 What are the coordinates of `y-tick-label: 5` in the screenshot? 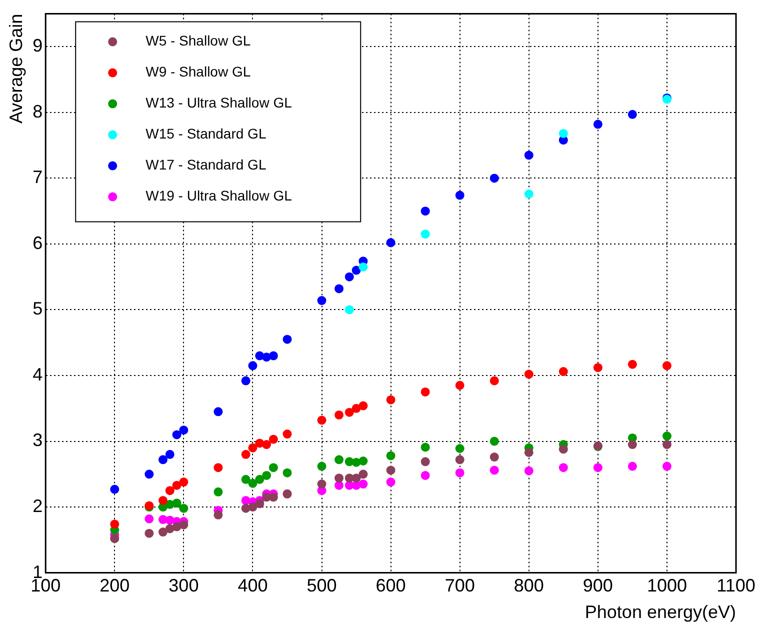 It's located at (37, 308).